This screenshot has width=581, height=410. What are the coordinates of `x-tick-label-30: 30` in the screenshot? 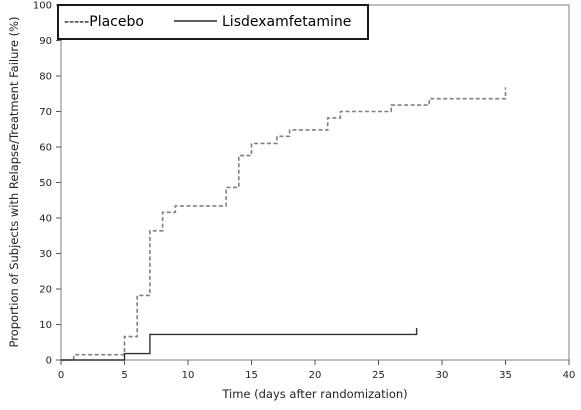 It's located at (442, 375).